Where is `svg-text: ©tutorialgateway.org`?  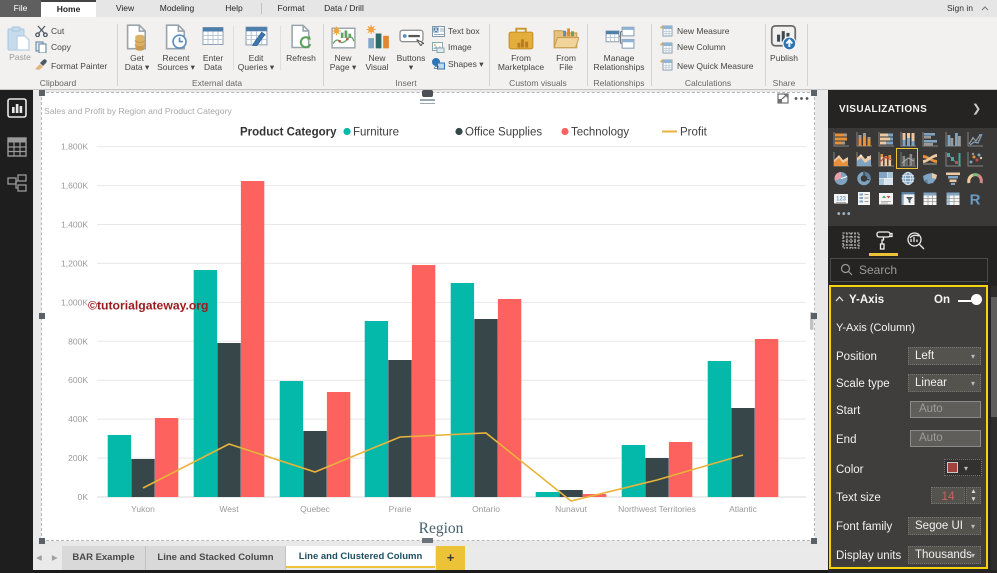
svg-text: ©tutorialgateway.org is located at coordinates (148, 306).